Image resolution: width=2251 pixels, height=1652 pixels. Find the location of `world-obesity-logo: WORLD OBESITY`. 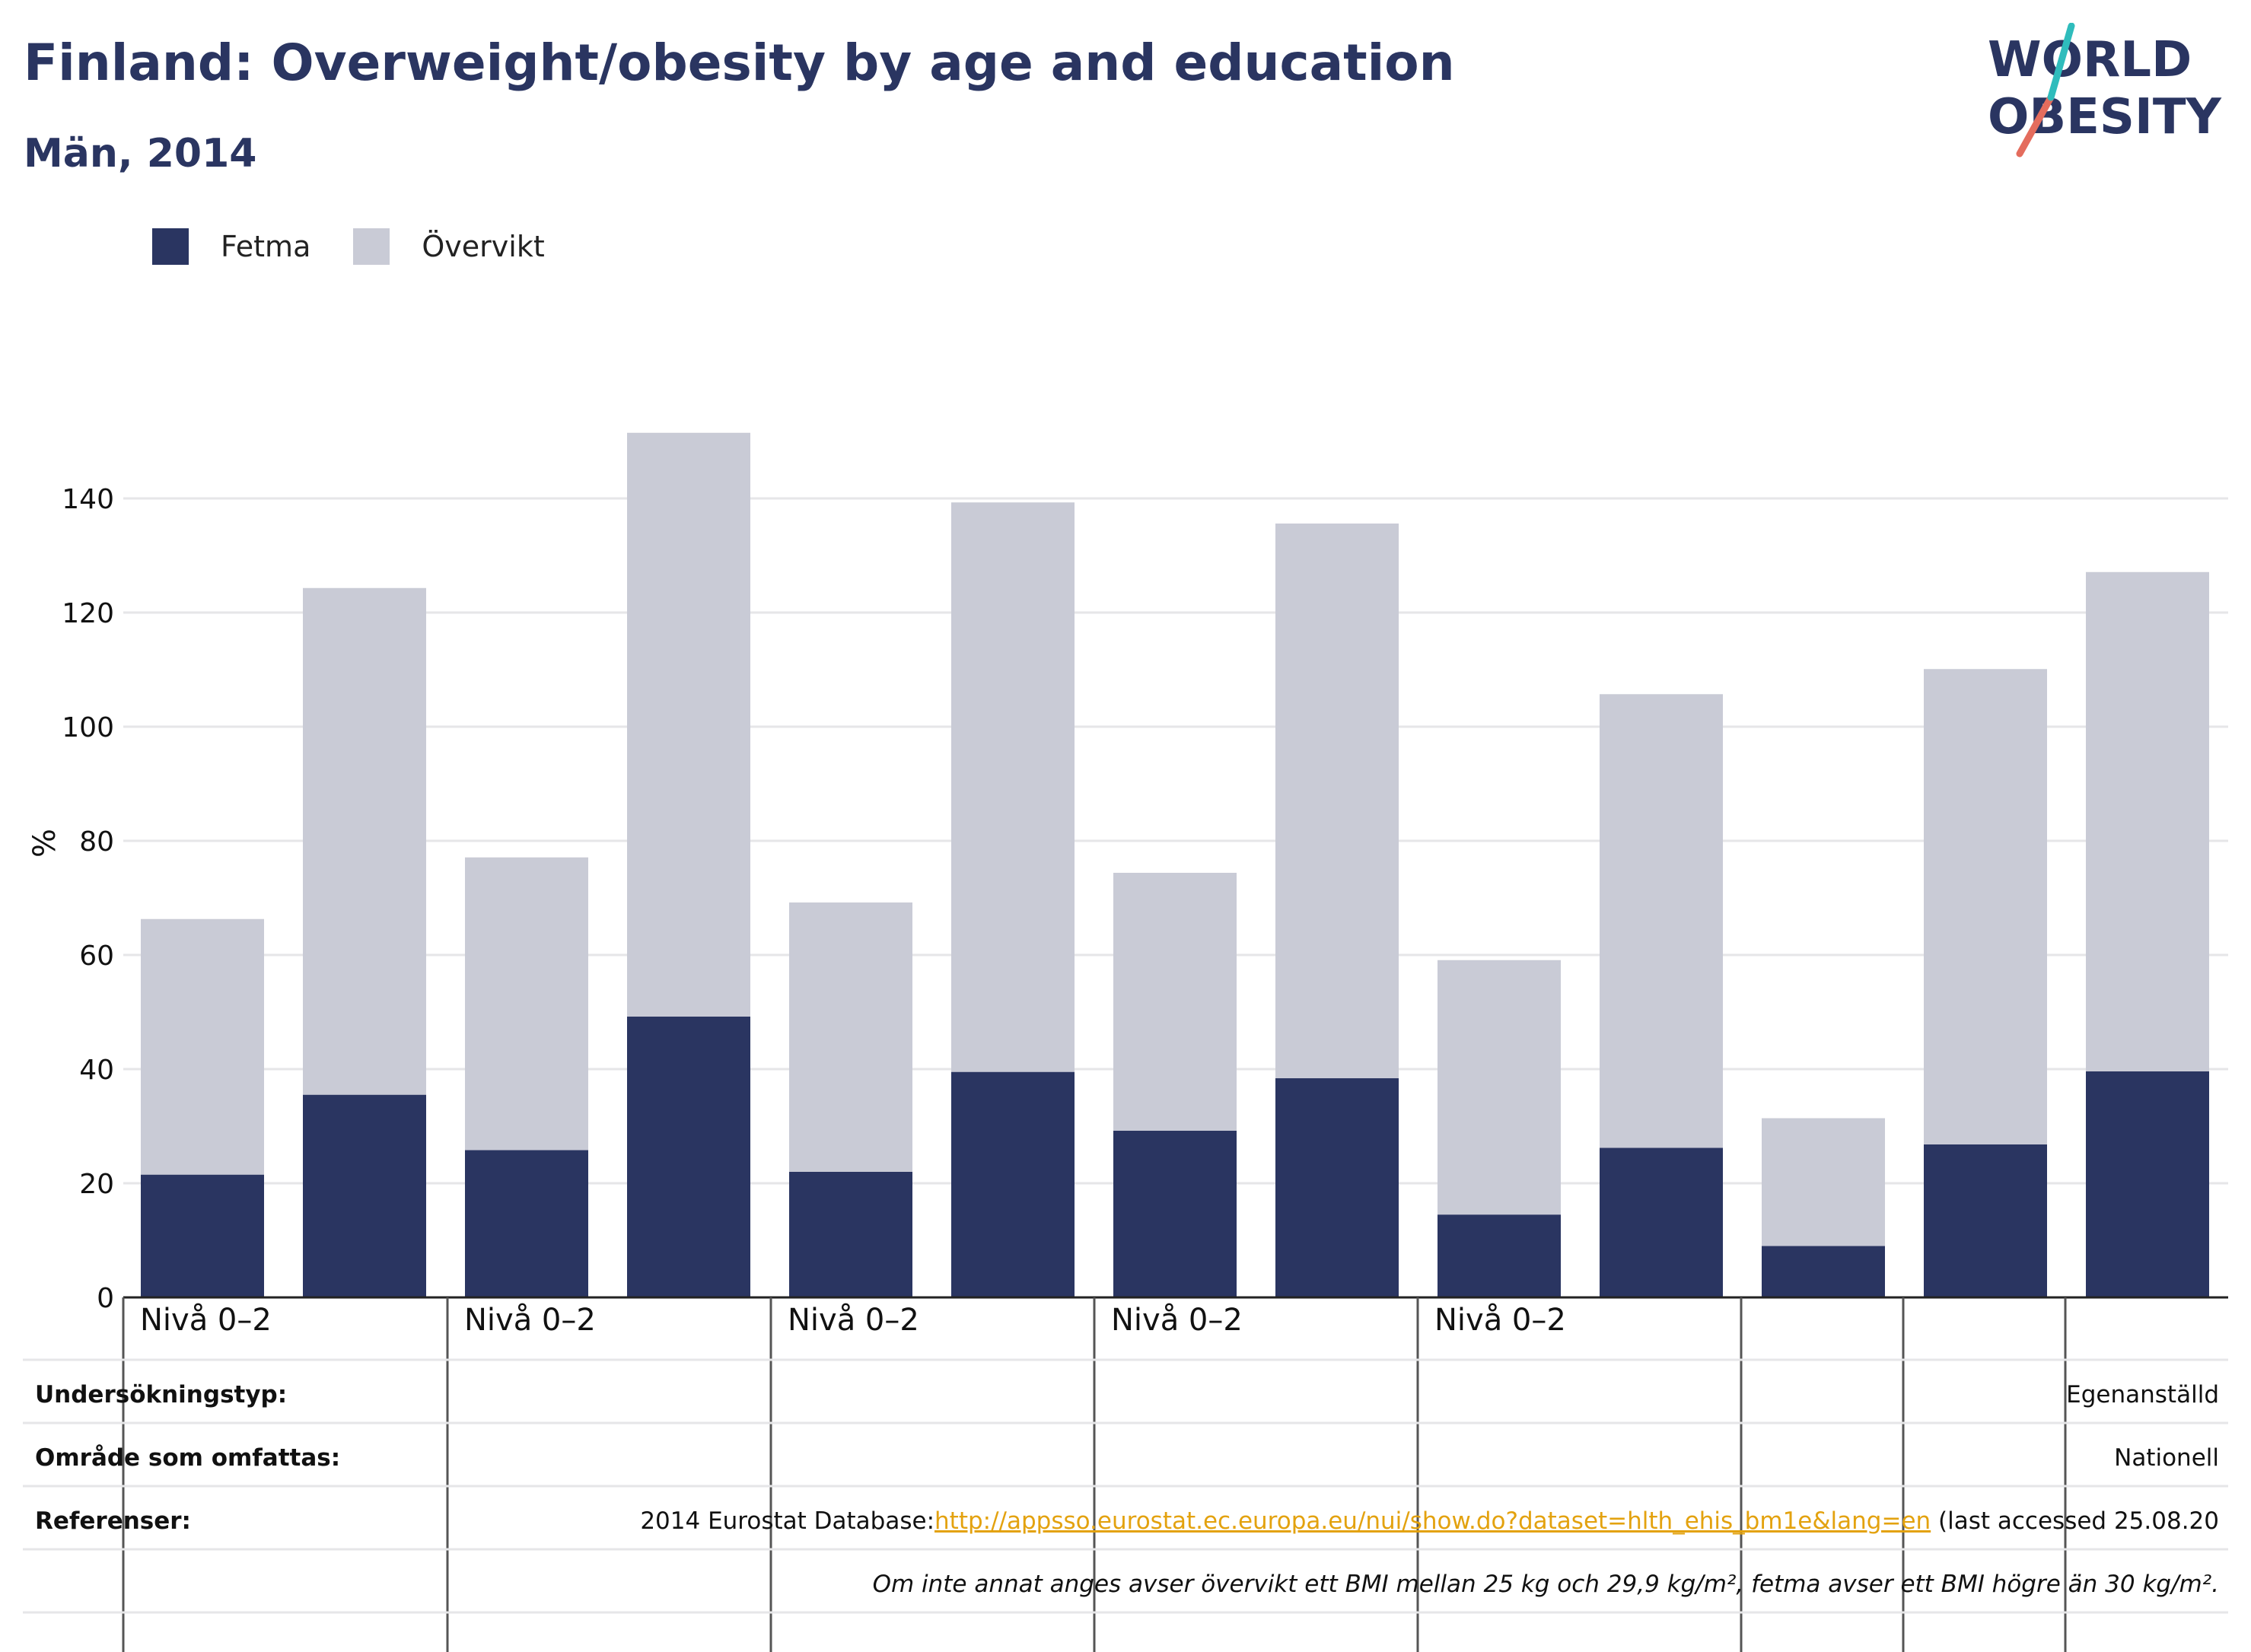

world-obesity-logo: WORLD OBESITY is located at coordinates (2104, 90).